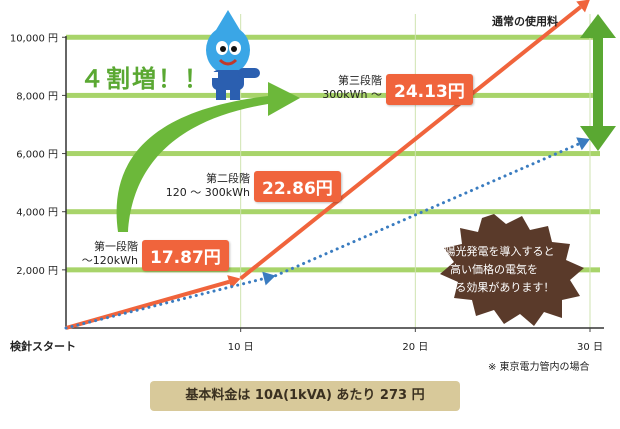 The image size is (620, 429). What do you see at coordinates (415, 347) in the screenshot?
I see `x-tick-label: 20 日` at bounding box center [415, 347].